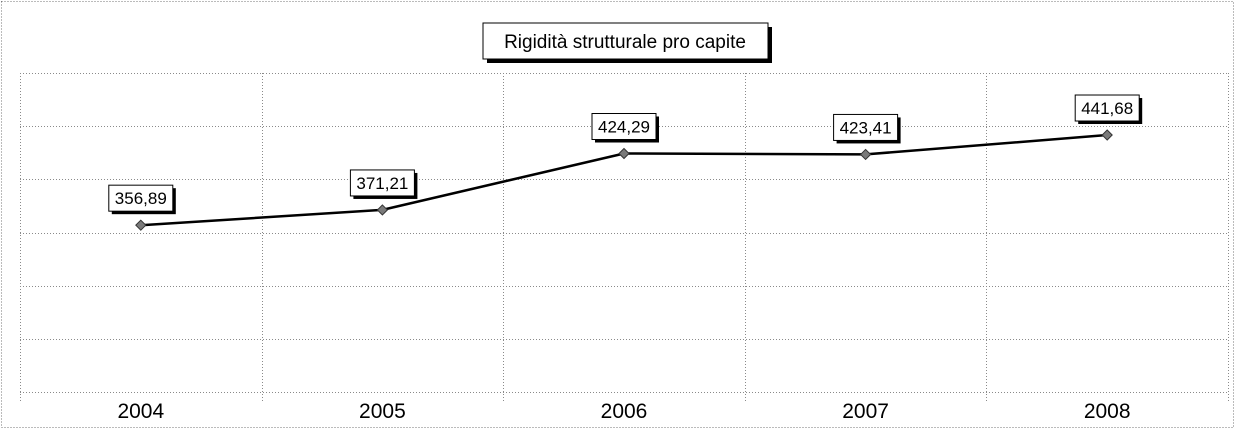  I want to click on chart-title-frame, so click(625, 41).